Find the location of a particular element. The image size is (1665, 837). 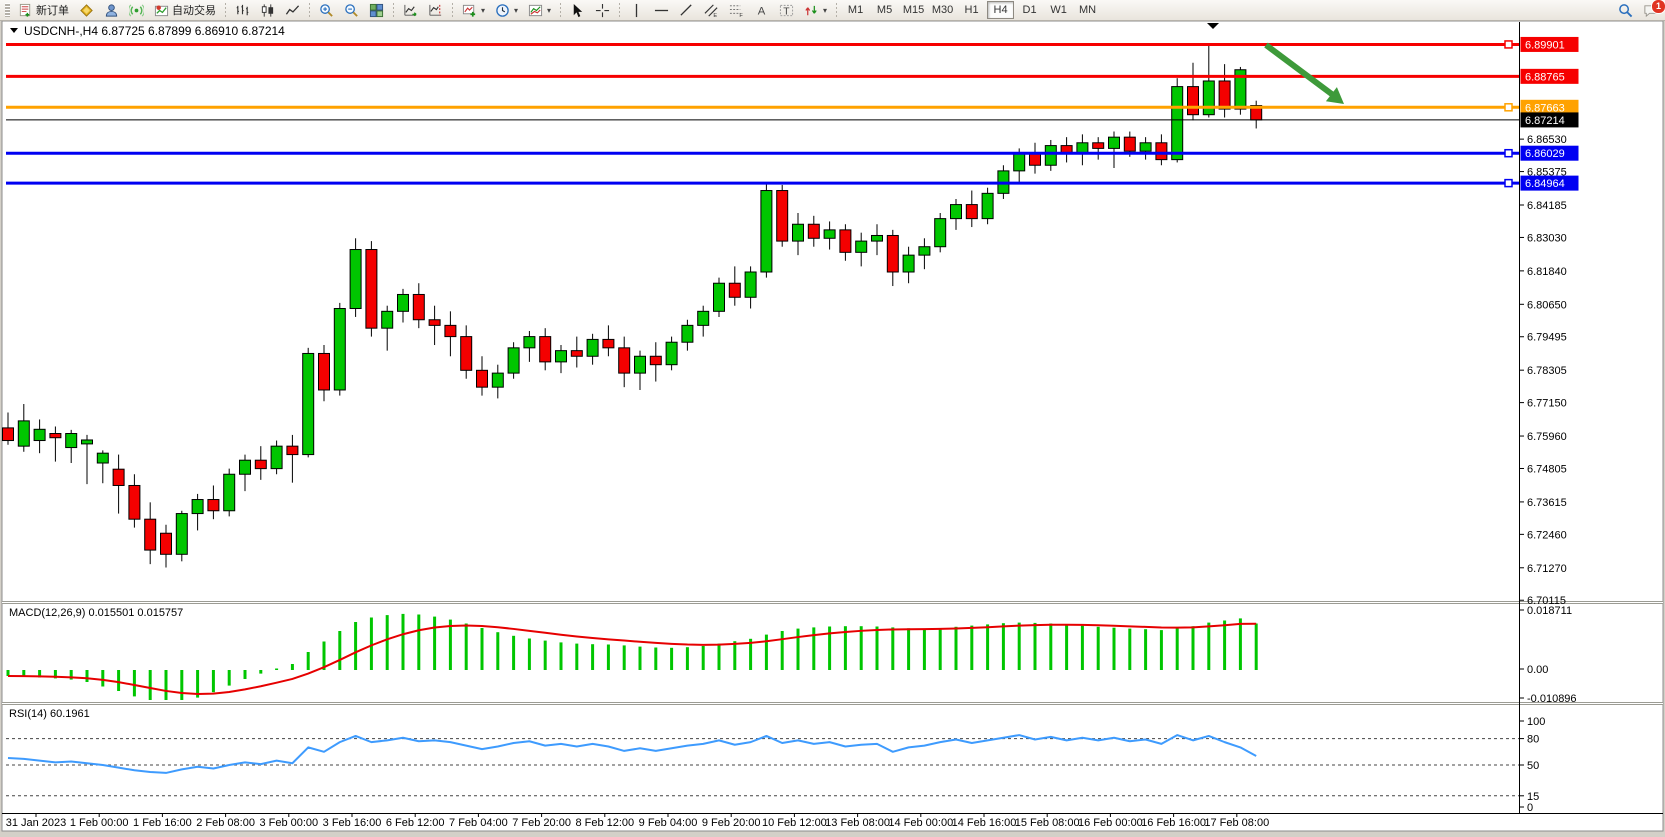

crosshair-icon is located at coordinates (602, 10).